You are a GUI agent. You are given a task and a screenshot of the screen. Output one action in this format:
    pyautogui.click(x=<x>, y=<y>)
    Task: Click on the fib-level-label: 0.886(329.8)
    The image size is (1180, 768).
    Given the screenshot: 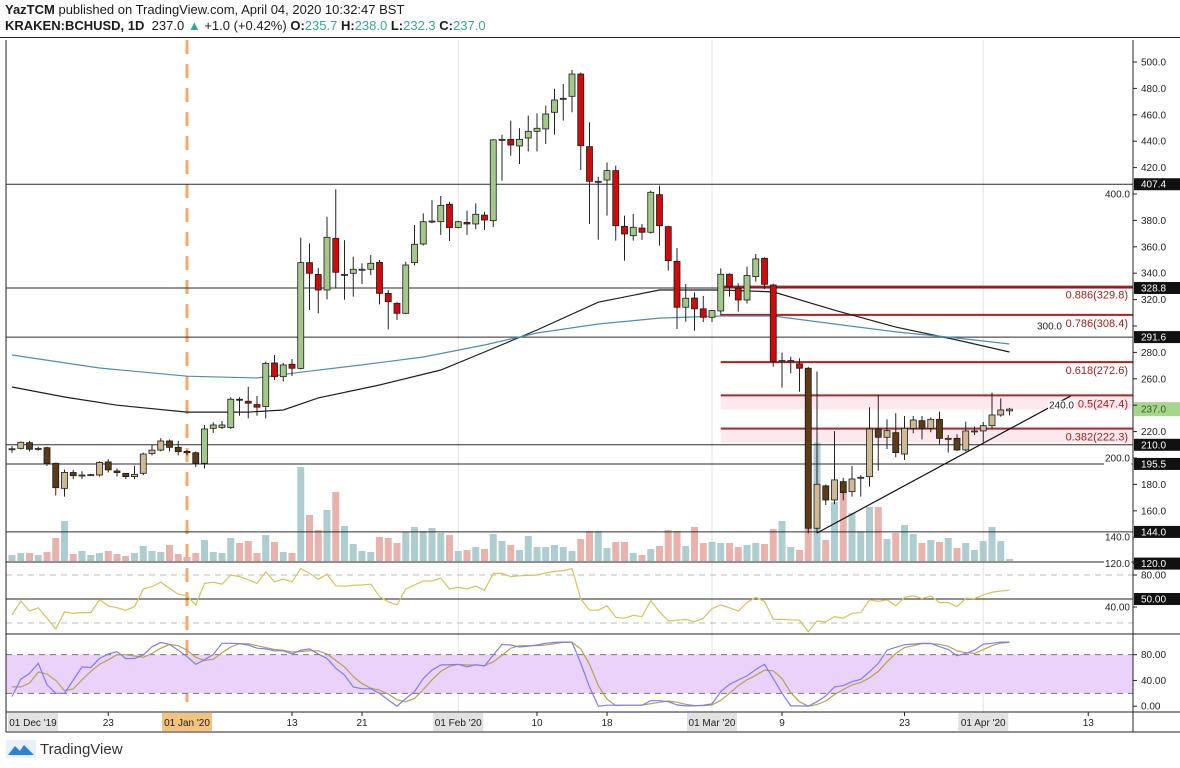 What is the action you would take?
    pyautogui.click(x=1097, y=296)
    